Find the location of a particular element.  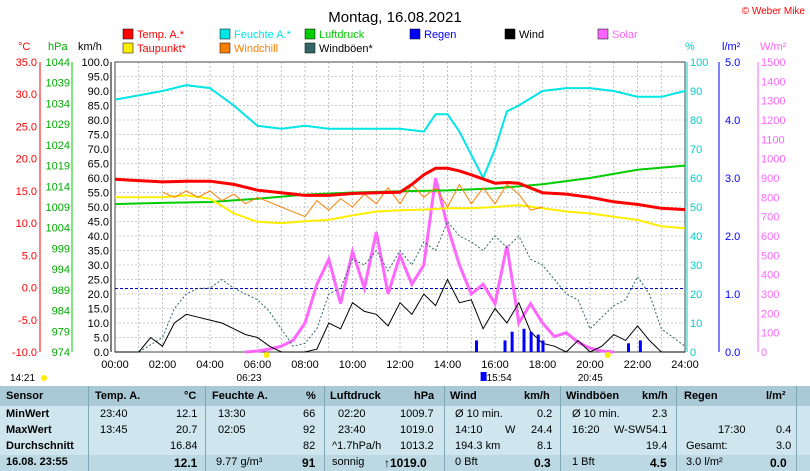

wind-tick-label: 70.0 is located at coordinates (98, 150).